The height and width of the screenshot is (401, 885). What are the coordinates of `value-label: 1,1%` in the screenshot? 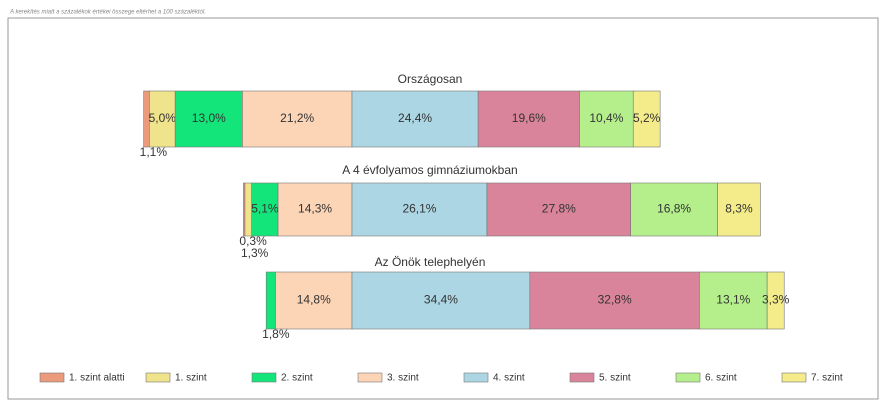 It's located at (154, 152).